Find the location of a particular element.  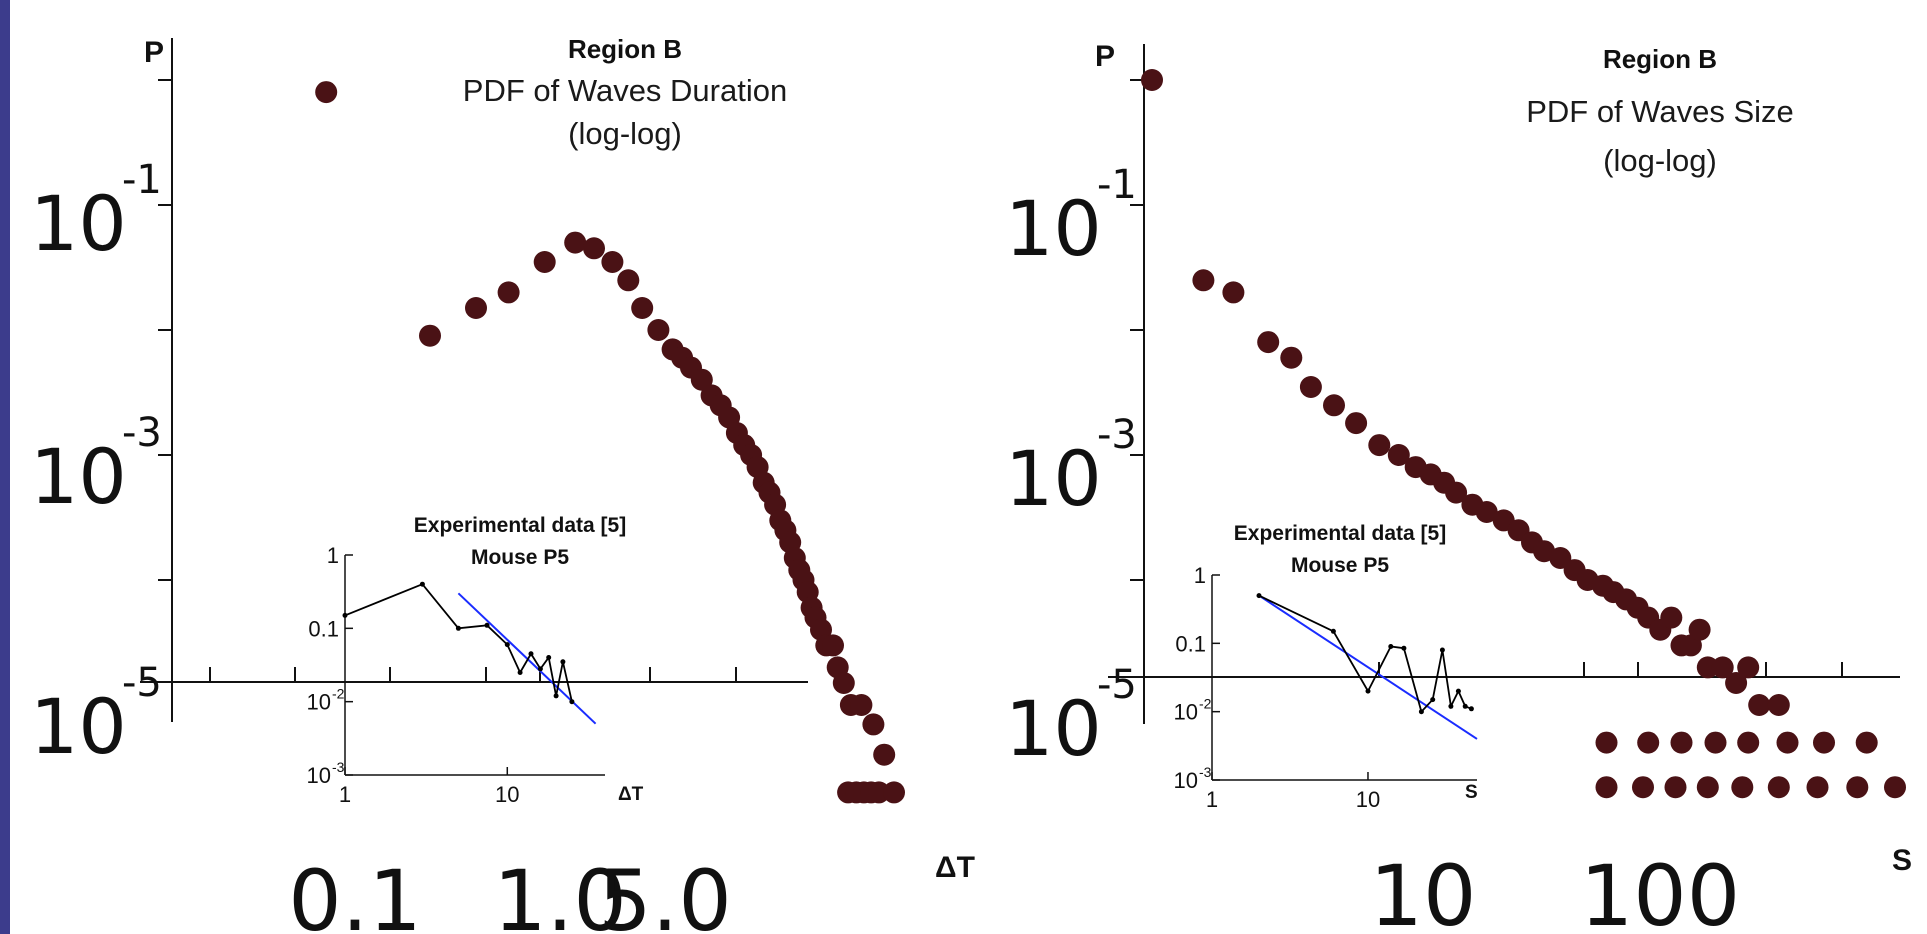

left-inset-subtitle: Mouse P5 is located at coordinates (520, 557).